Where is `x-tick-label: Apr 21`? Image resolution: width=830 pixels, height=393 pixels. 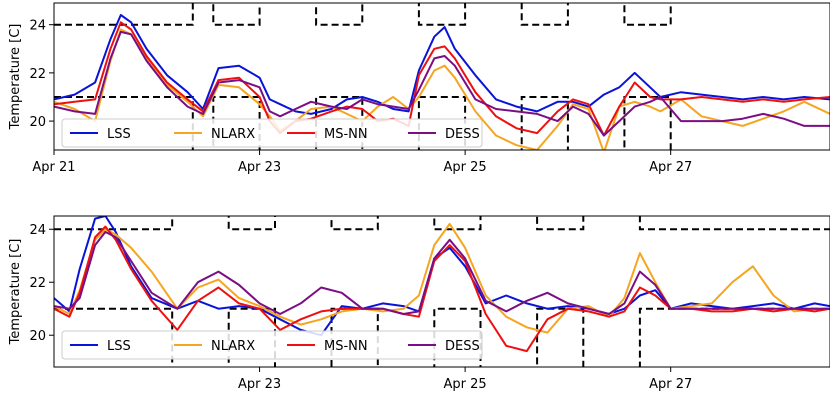 x-tick-label: Apr 21 is located at coordinates (53, 167).